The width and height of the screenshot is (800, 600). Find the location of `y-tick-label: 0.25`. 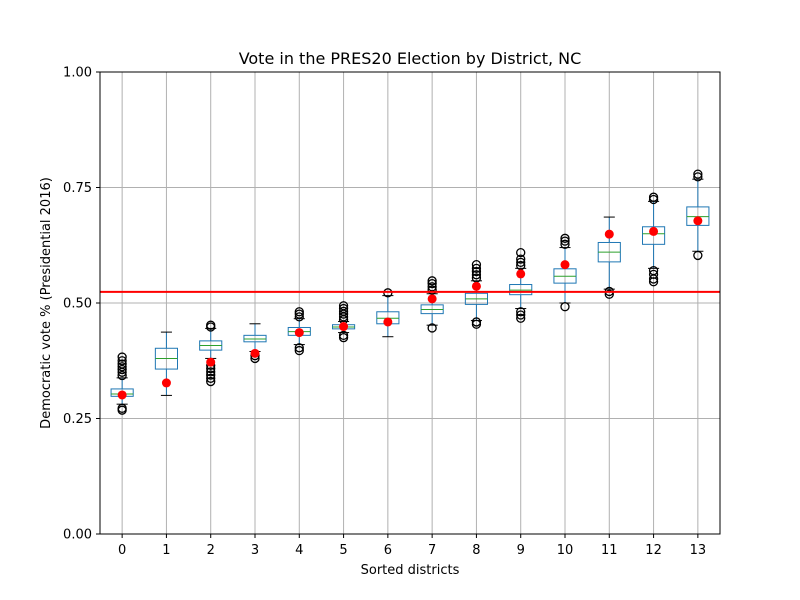

y-tick-label: 0.25 is located at coordinates (77, 419).